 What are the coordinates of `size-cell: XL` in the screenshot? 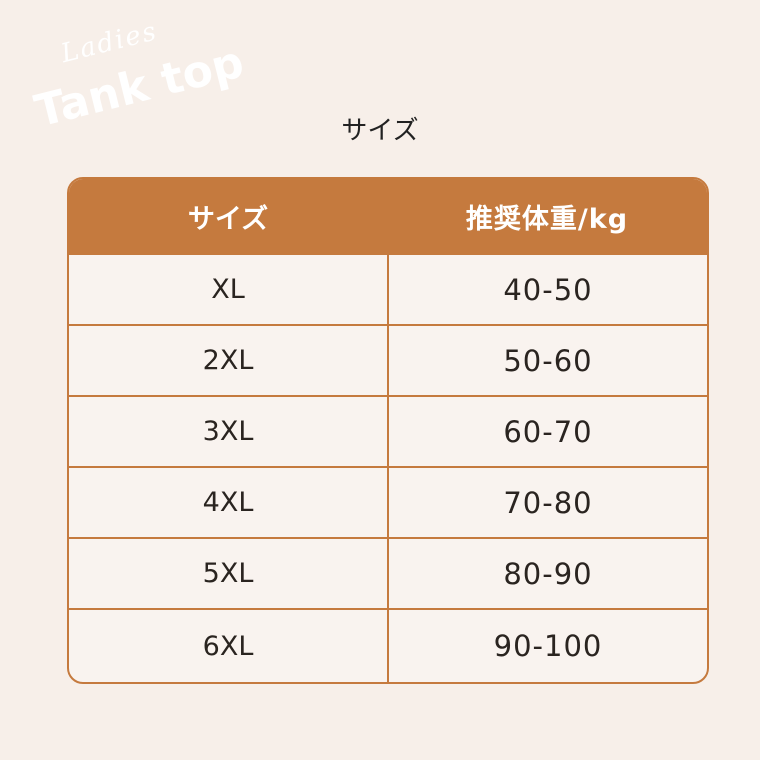 It's located at (229, 289).